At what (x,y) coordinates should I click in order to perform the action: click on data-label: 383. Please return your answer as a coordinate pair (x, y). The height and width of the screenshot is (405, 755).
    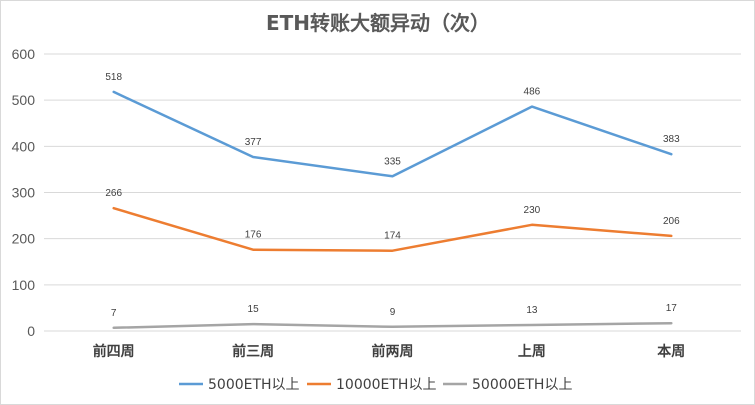
    Looking at the image, I should click on (671, 139).